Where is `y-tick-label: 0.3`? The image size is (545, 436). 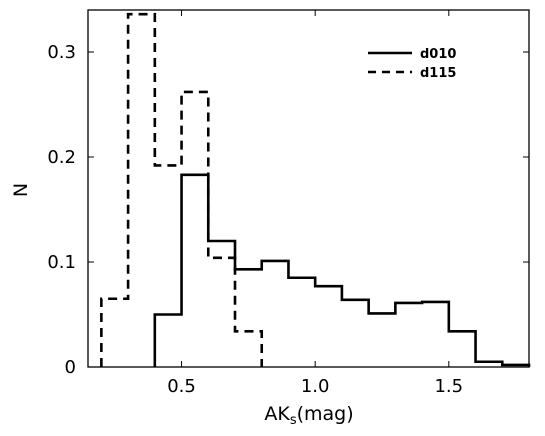 y-tick-label: 0.3 is located at coordinates (61, 52).